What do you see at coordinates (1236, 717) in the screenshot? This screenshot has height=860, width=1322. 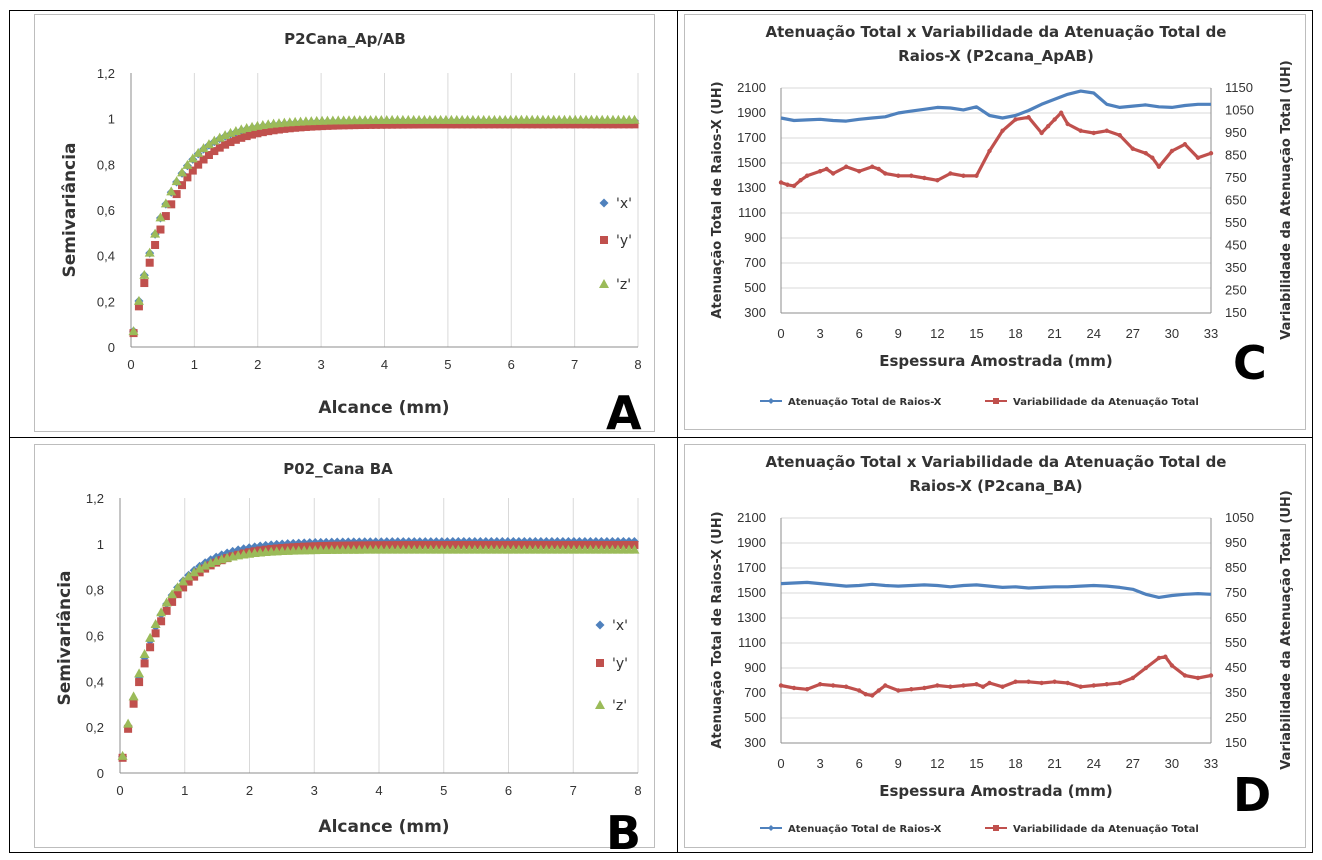 I see `y-right-tick-label: 250` at bounding box center [1236, 717].